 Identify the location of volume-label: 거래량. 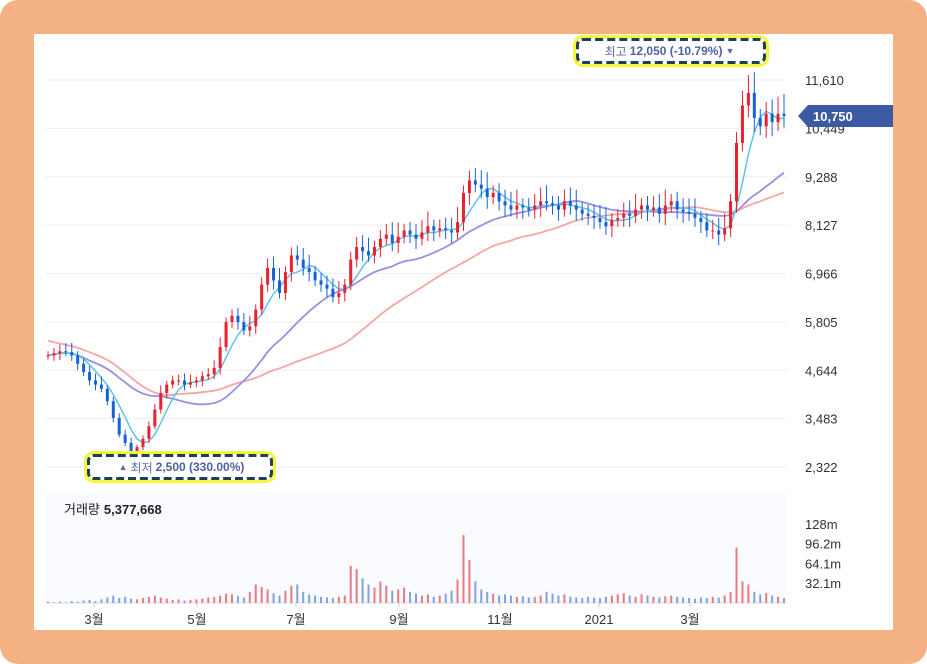
(82, 509).